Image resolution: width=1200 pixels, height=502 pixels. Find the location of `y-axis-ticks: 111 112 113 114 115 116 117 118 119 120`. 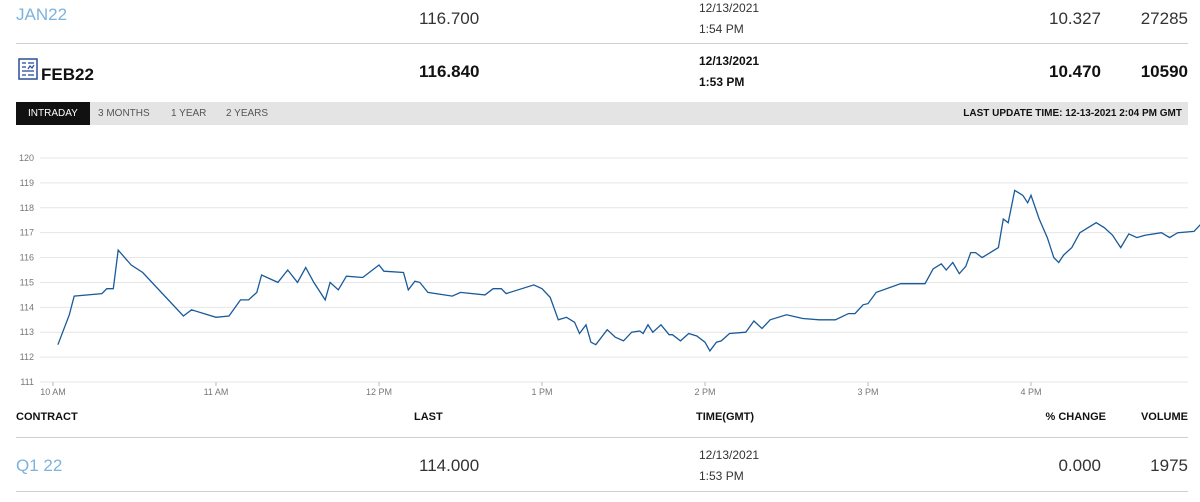

y-axis-ticks: 111 112 113 114 115 116 117 118 119 120 is located at coordinates (26, 270).